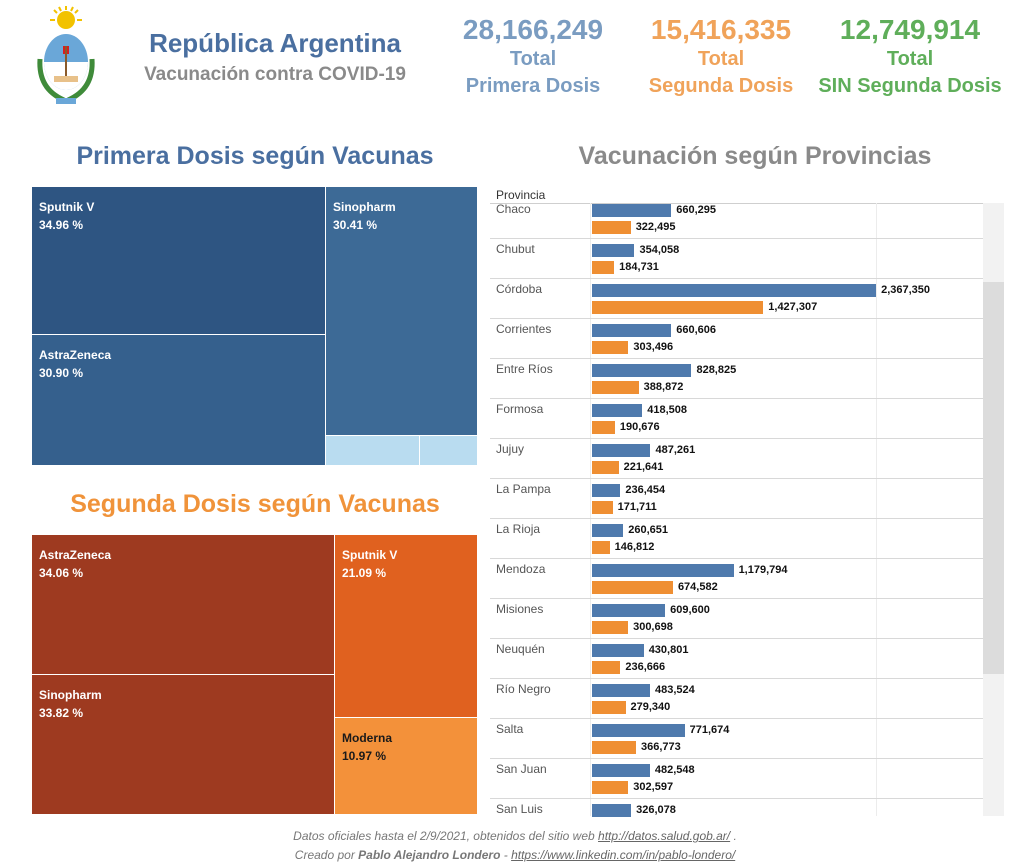  What do you see at coordinates (716, 370) in the screenshot?
I see `bar-value-label: 828,825` at bounding box center [716, 370].